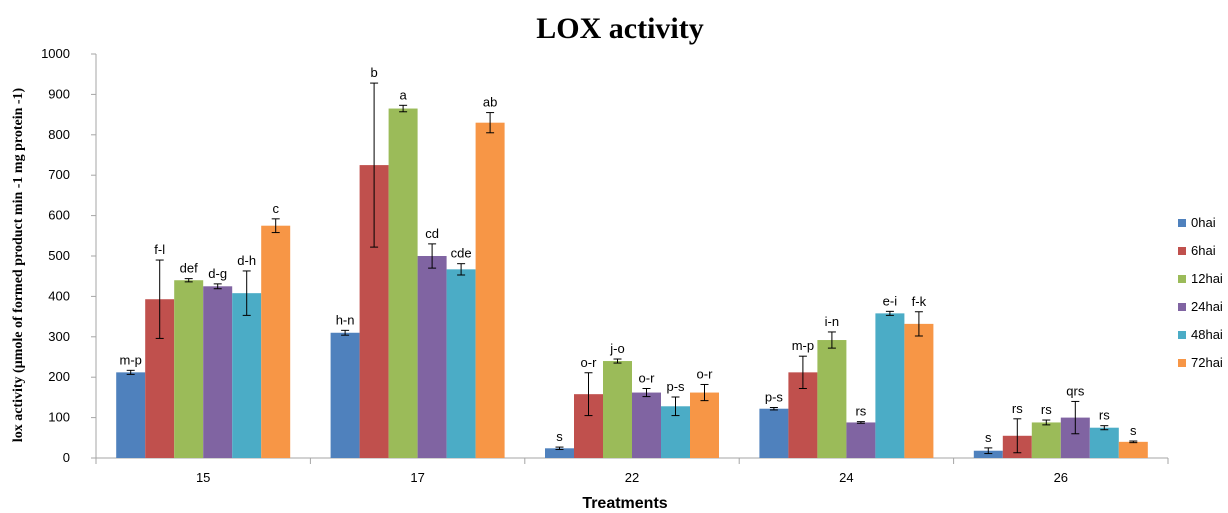  Describe the element at coordinates (1182, 363) in the screenshot. I see `legend-swatch-72hai` at that location.